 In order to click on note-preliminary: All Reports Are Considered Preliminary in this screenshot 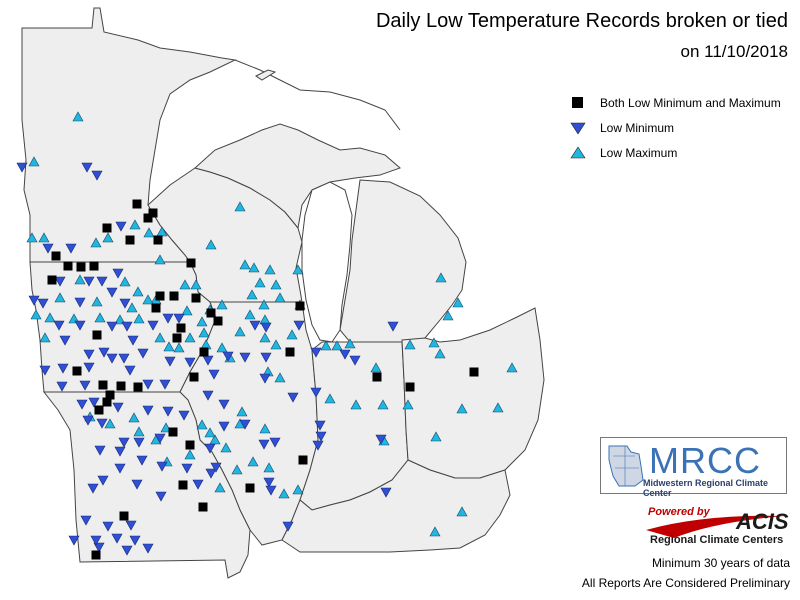, I will do `click(685, 583)`.